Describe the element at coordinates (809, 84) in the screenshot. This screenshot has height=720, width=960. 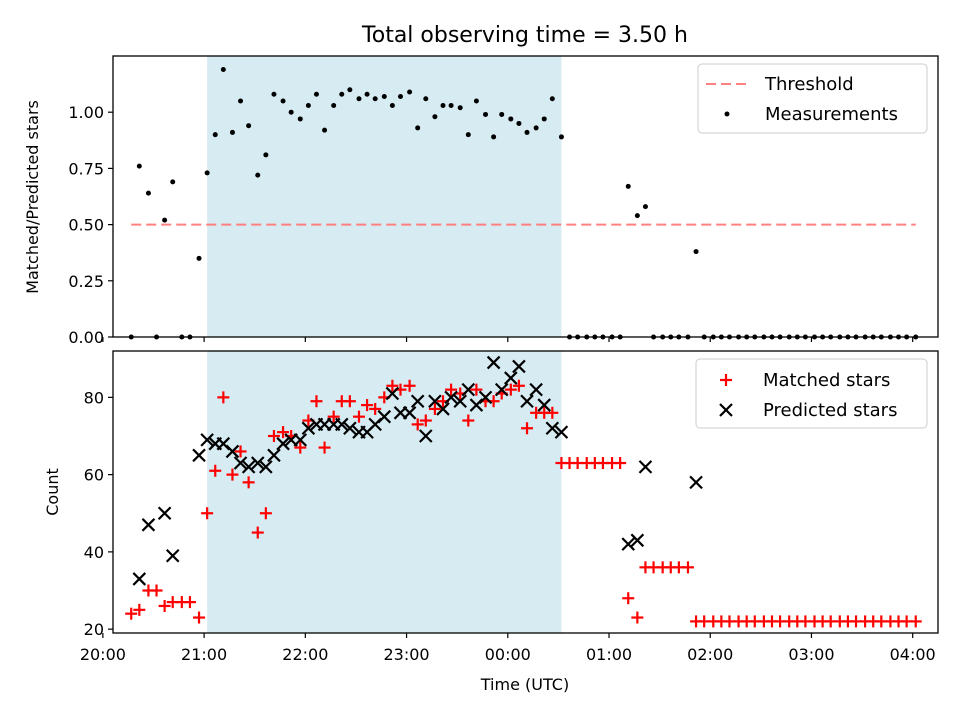
I see `legend-threshold-label: Threshold` at that location.